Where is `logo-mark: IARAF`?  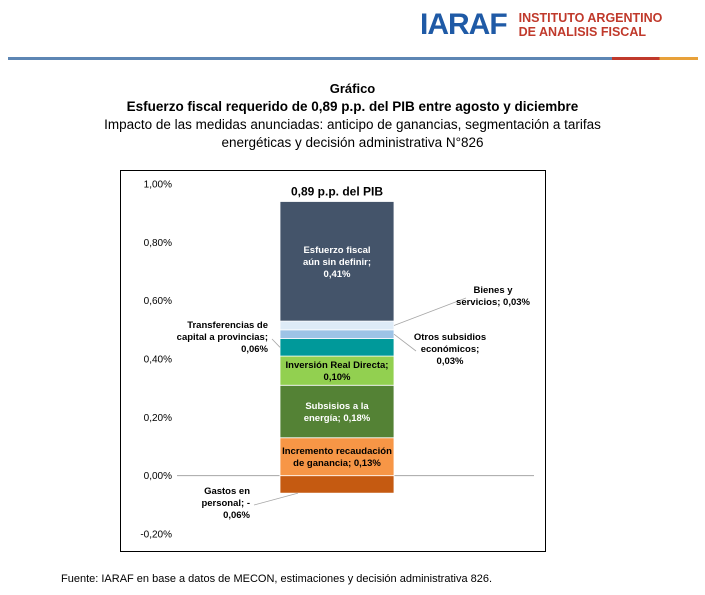
logo-mark: IARAF is located at coordinates (464, 24).